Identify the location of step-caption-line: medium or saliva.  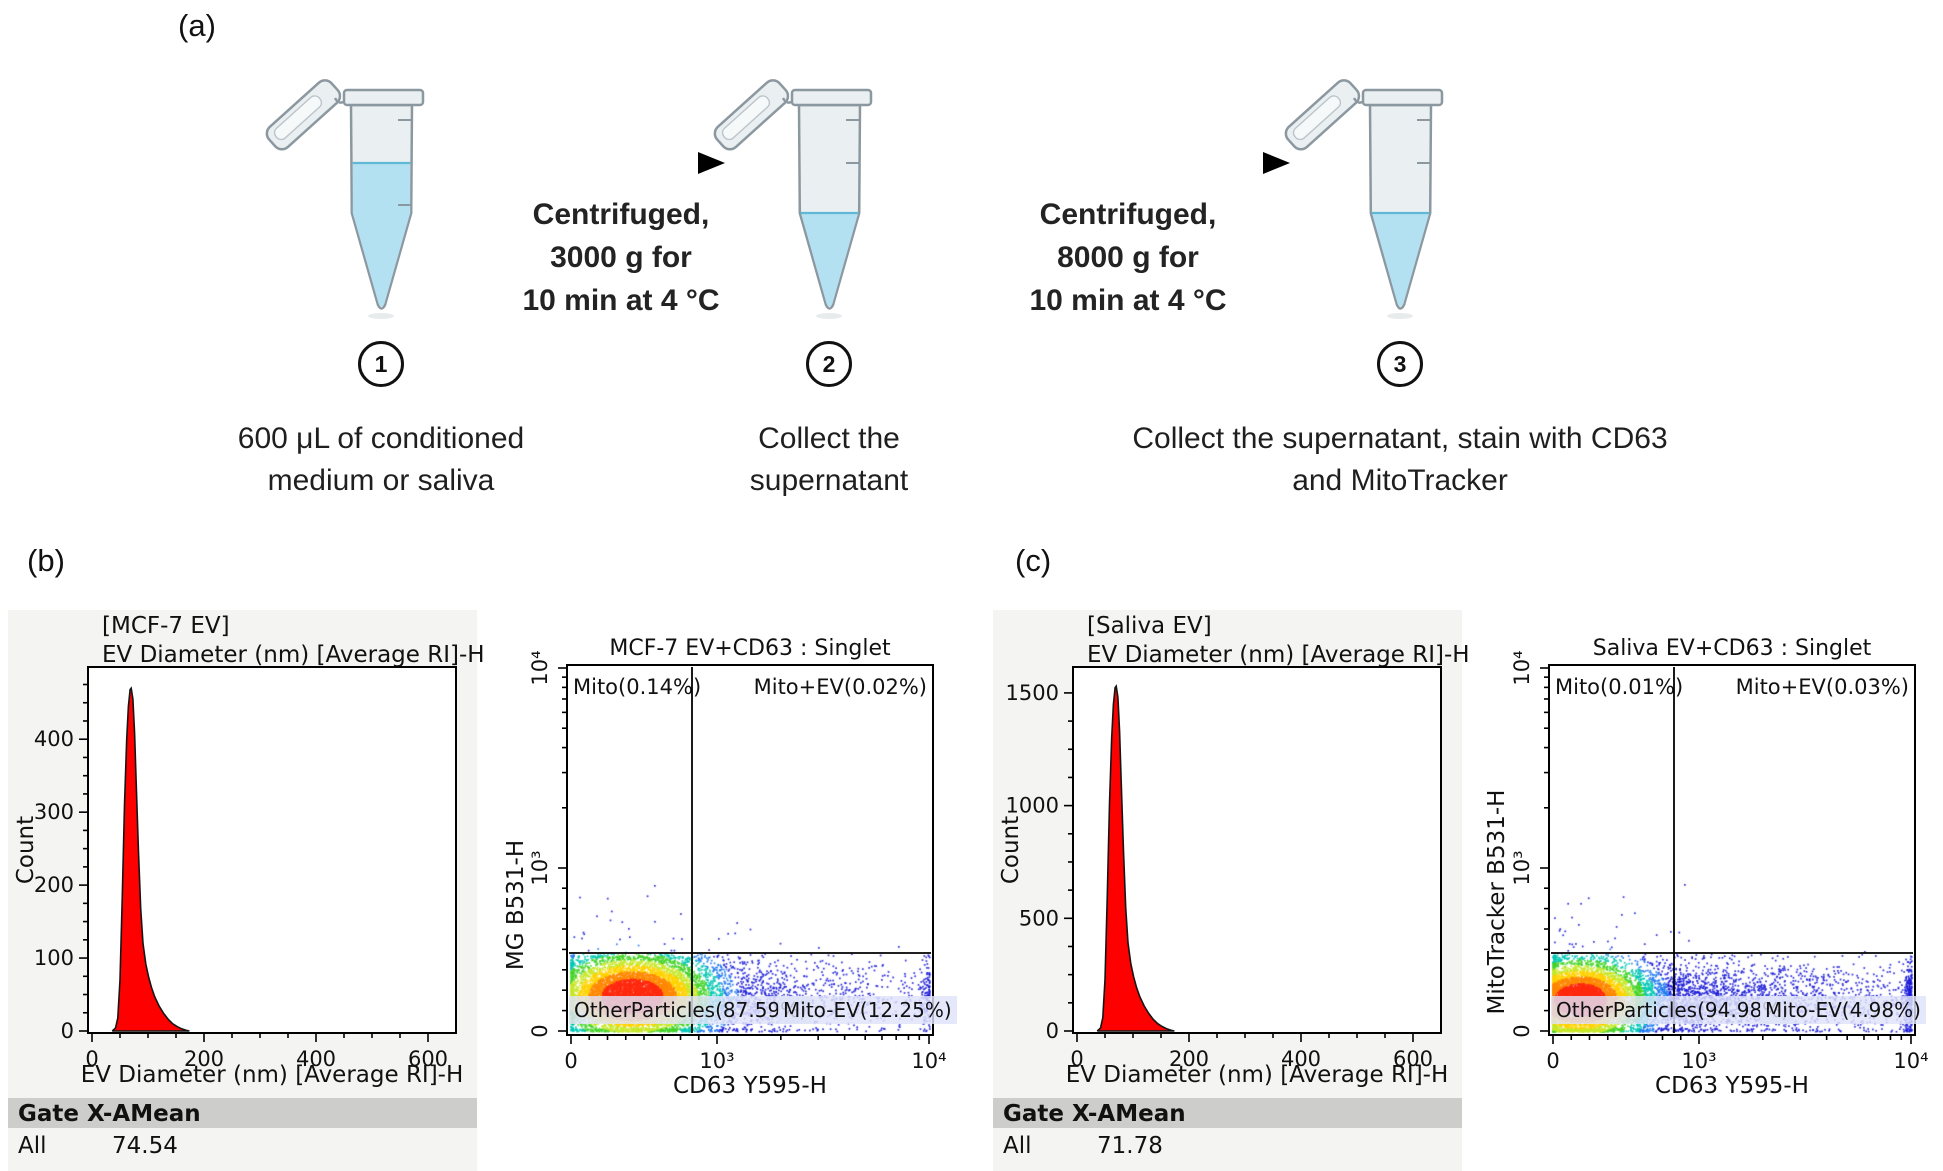
(381, 480).